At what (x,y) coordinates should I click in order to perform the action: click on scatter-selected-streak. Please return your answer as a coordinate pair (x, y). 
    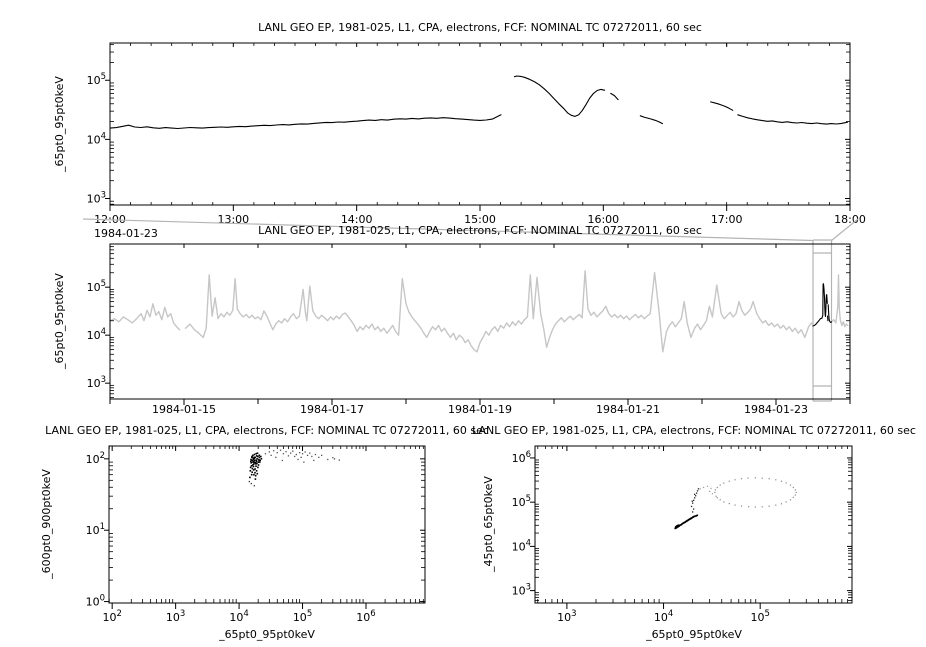
    Looking at the image, I should click on (686, 522).